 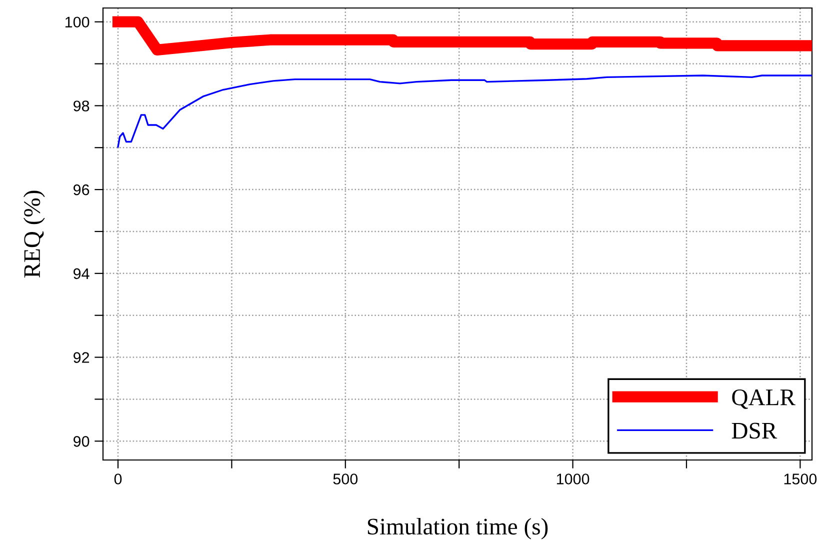 What do you see at coordinates (82, 357) in the screenshot?
I see `y-tick-label: 92` at bounding box center [82, 357].